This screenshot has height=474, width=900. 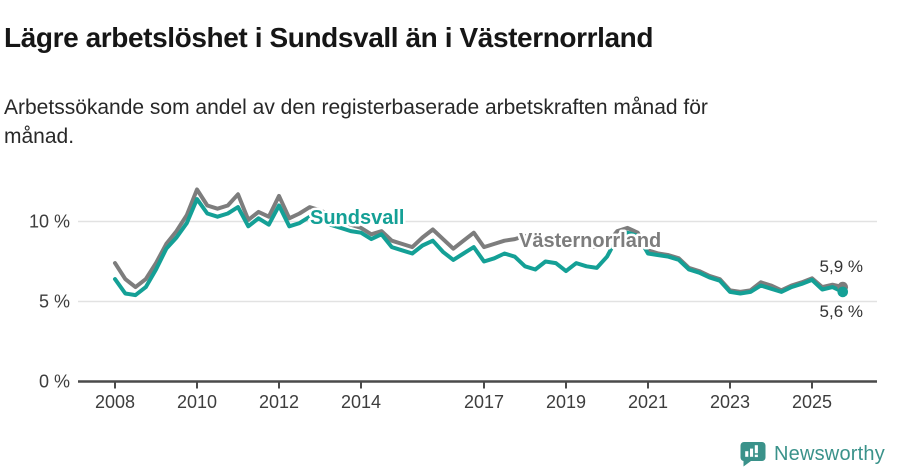 I want to click on series-label-sundsvall: Sundsvall, so click(x=357, y=218).